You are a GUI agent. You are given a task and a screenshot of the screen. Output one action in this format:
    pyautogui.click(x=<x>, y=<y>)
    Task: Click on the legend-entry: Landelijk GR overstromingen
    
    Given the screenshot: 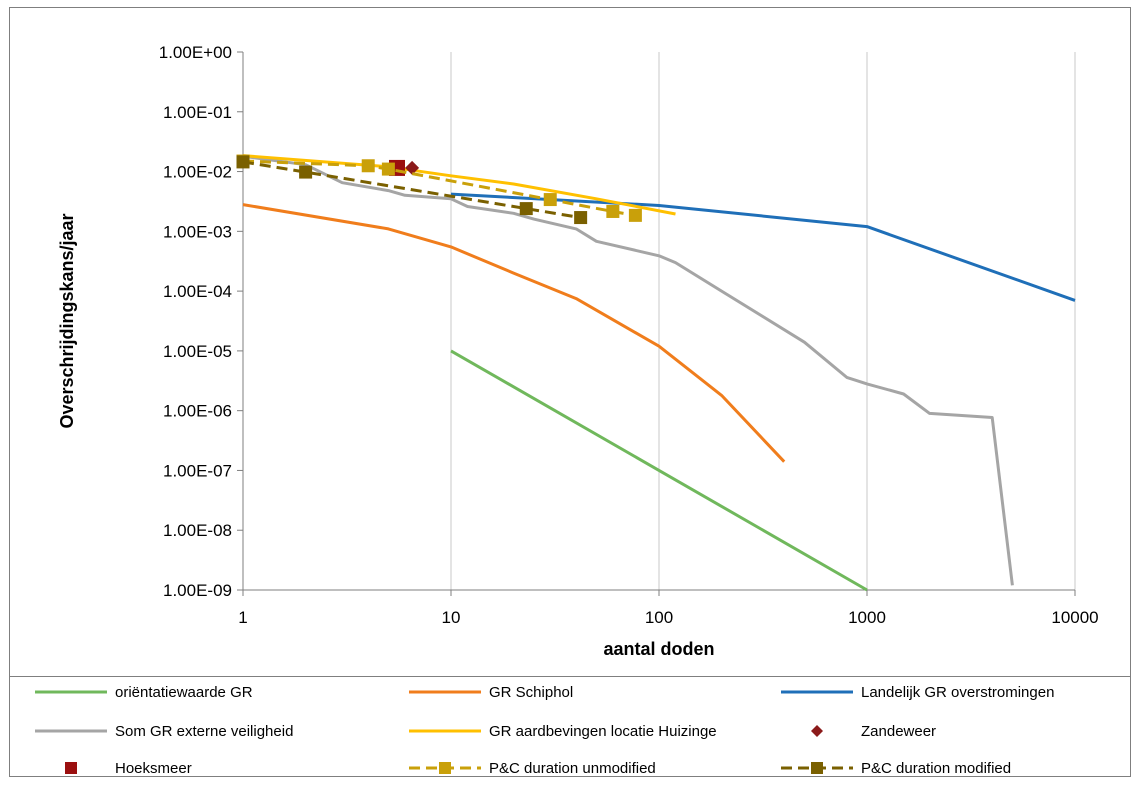 What is the action you would take?
    pyautogui.click(x=917, y=692)
    